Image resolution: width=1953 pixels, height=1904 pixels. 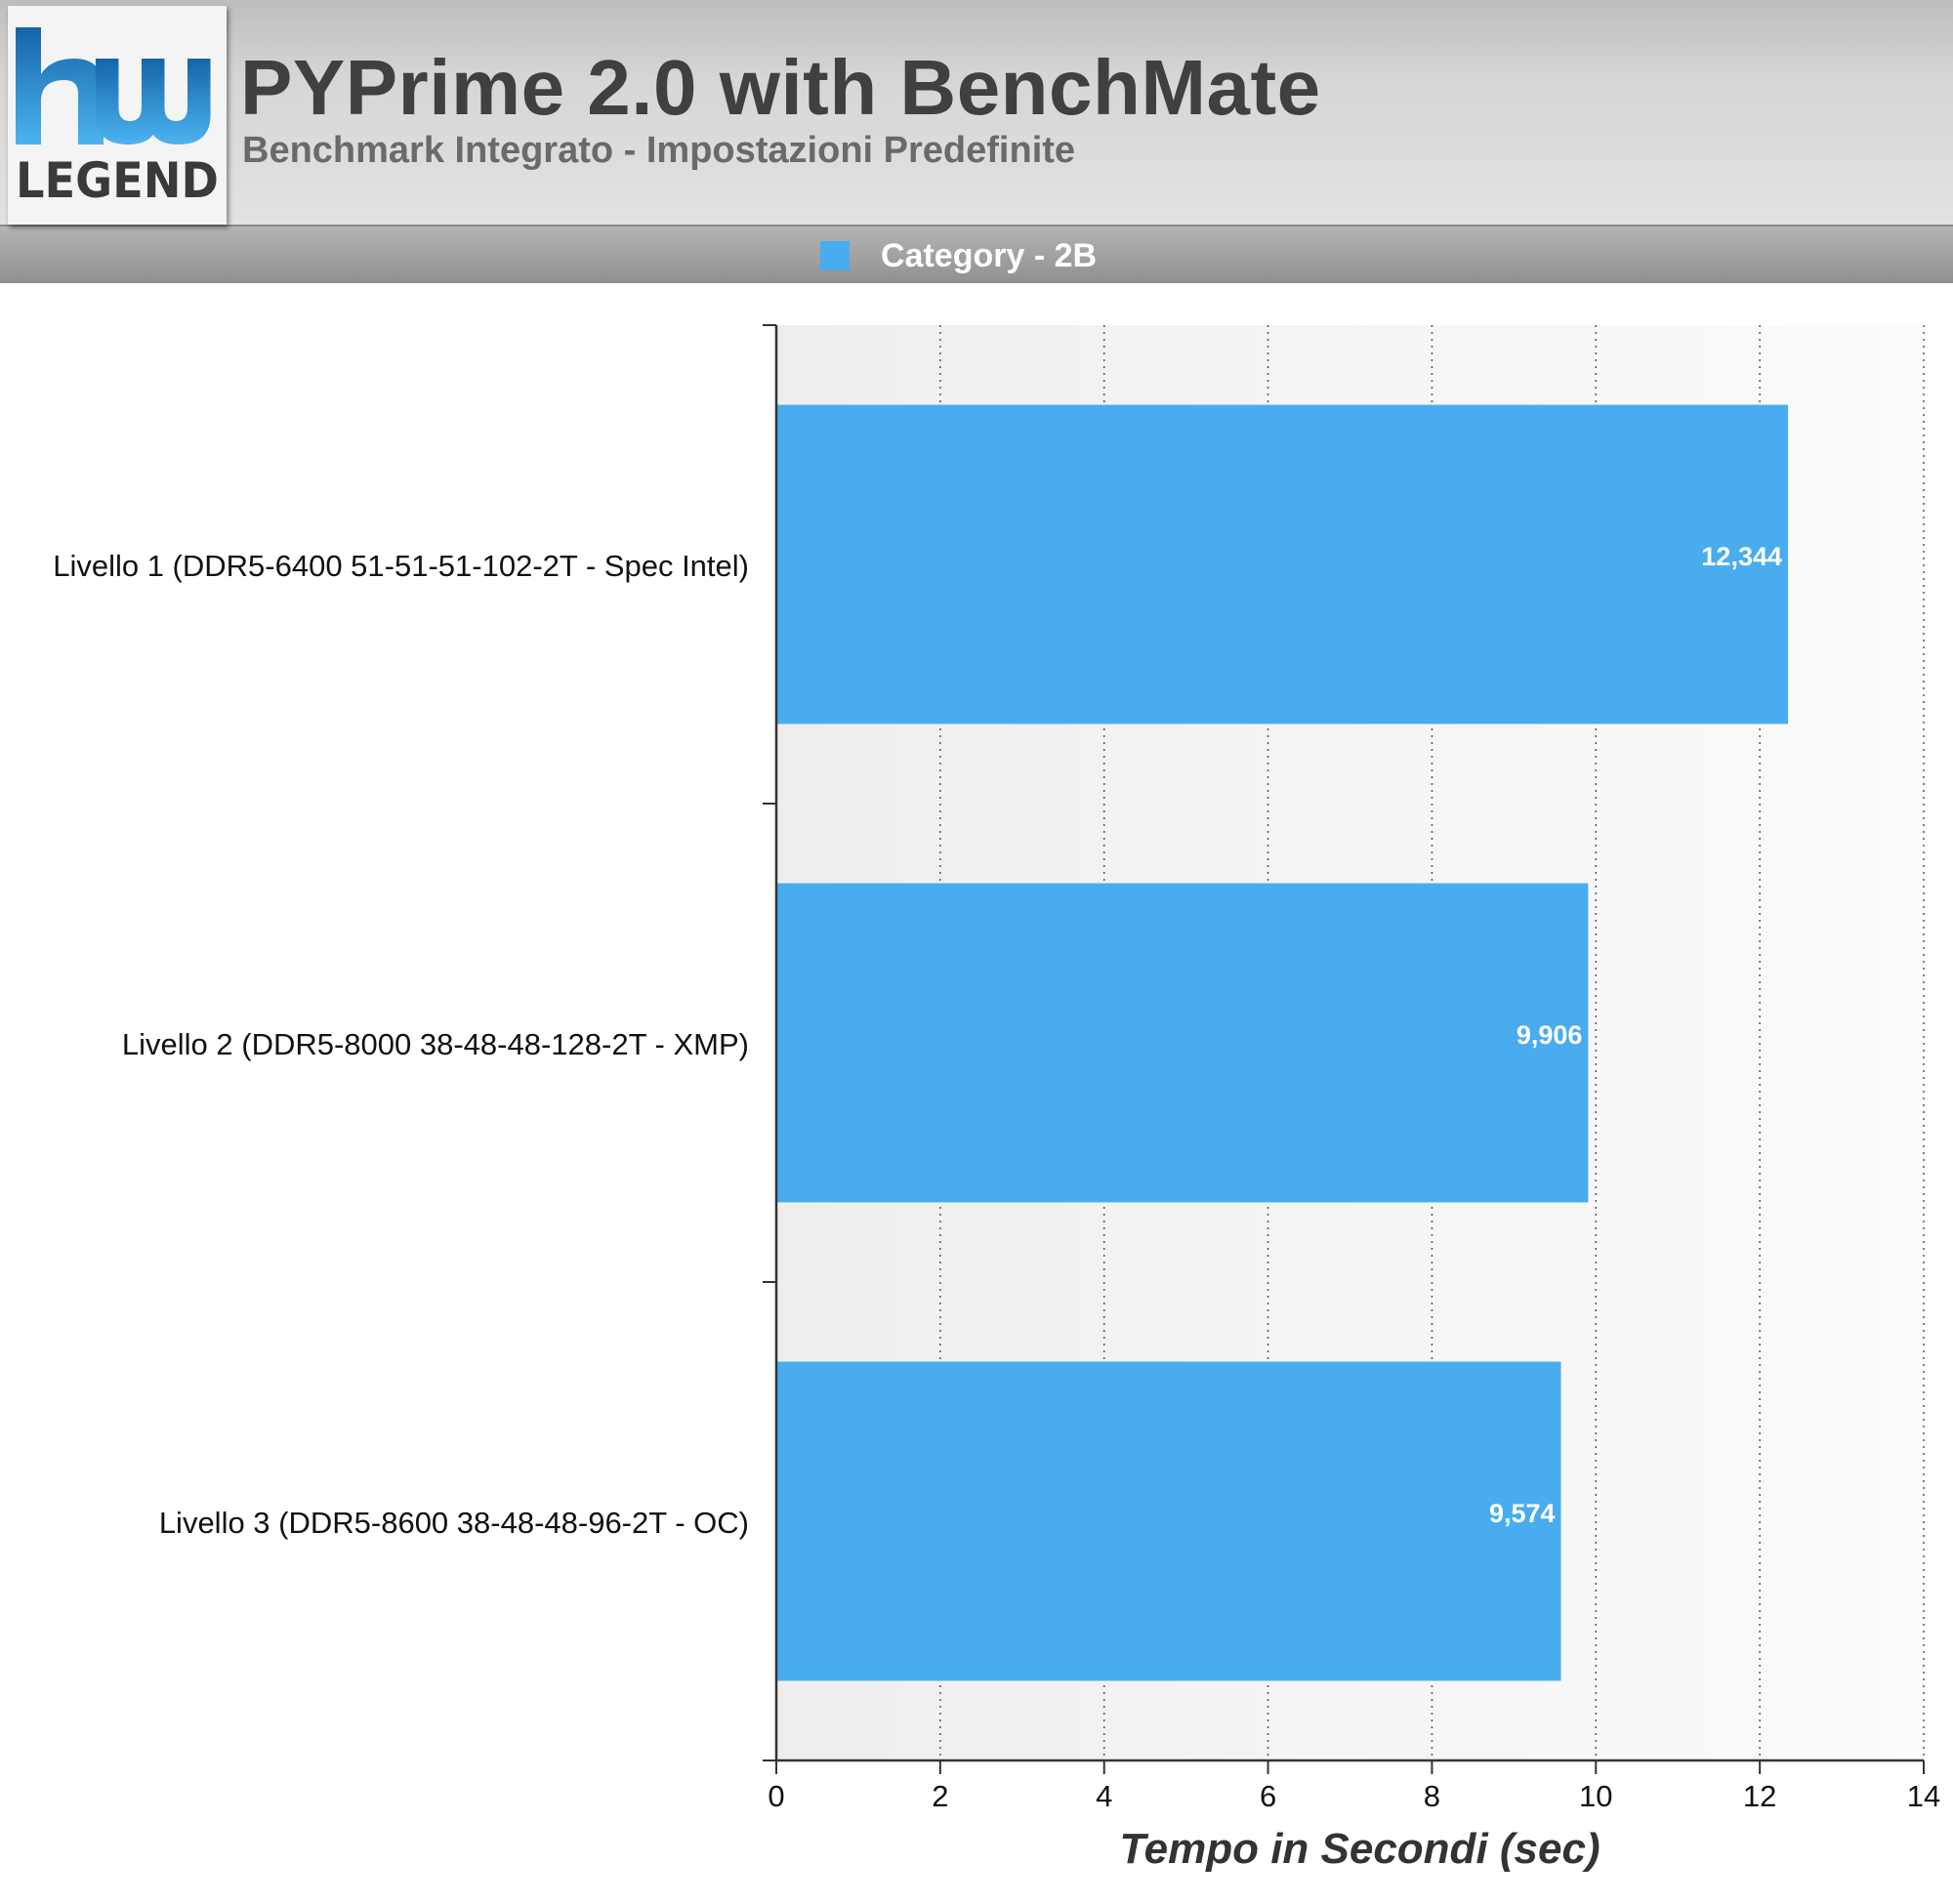 What do you see at coordinates (989, 255) in the screenshot?
I see `legend-label: Category - 2B` at bounding box center [989, 255].